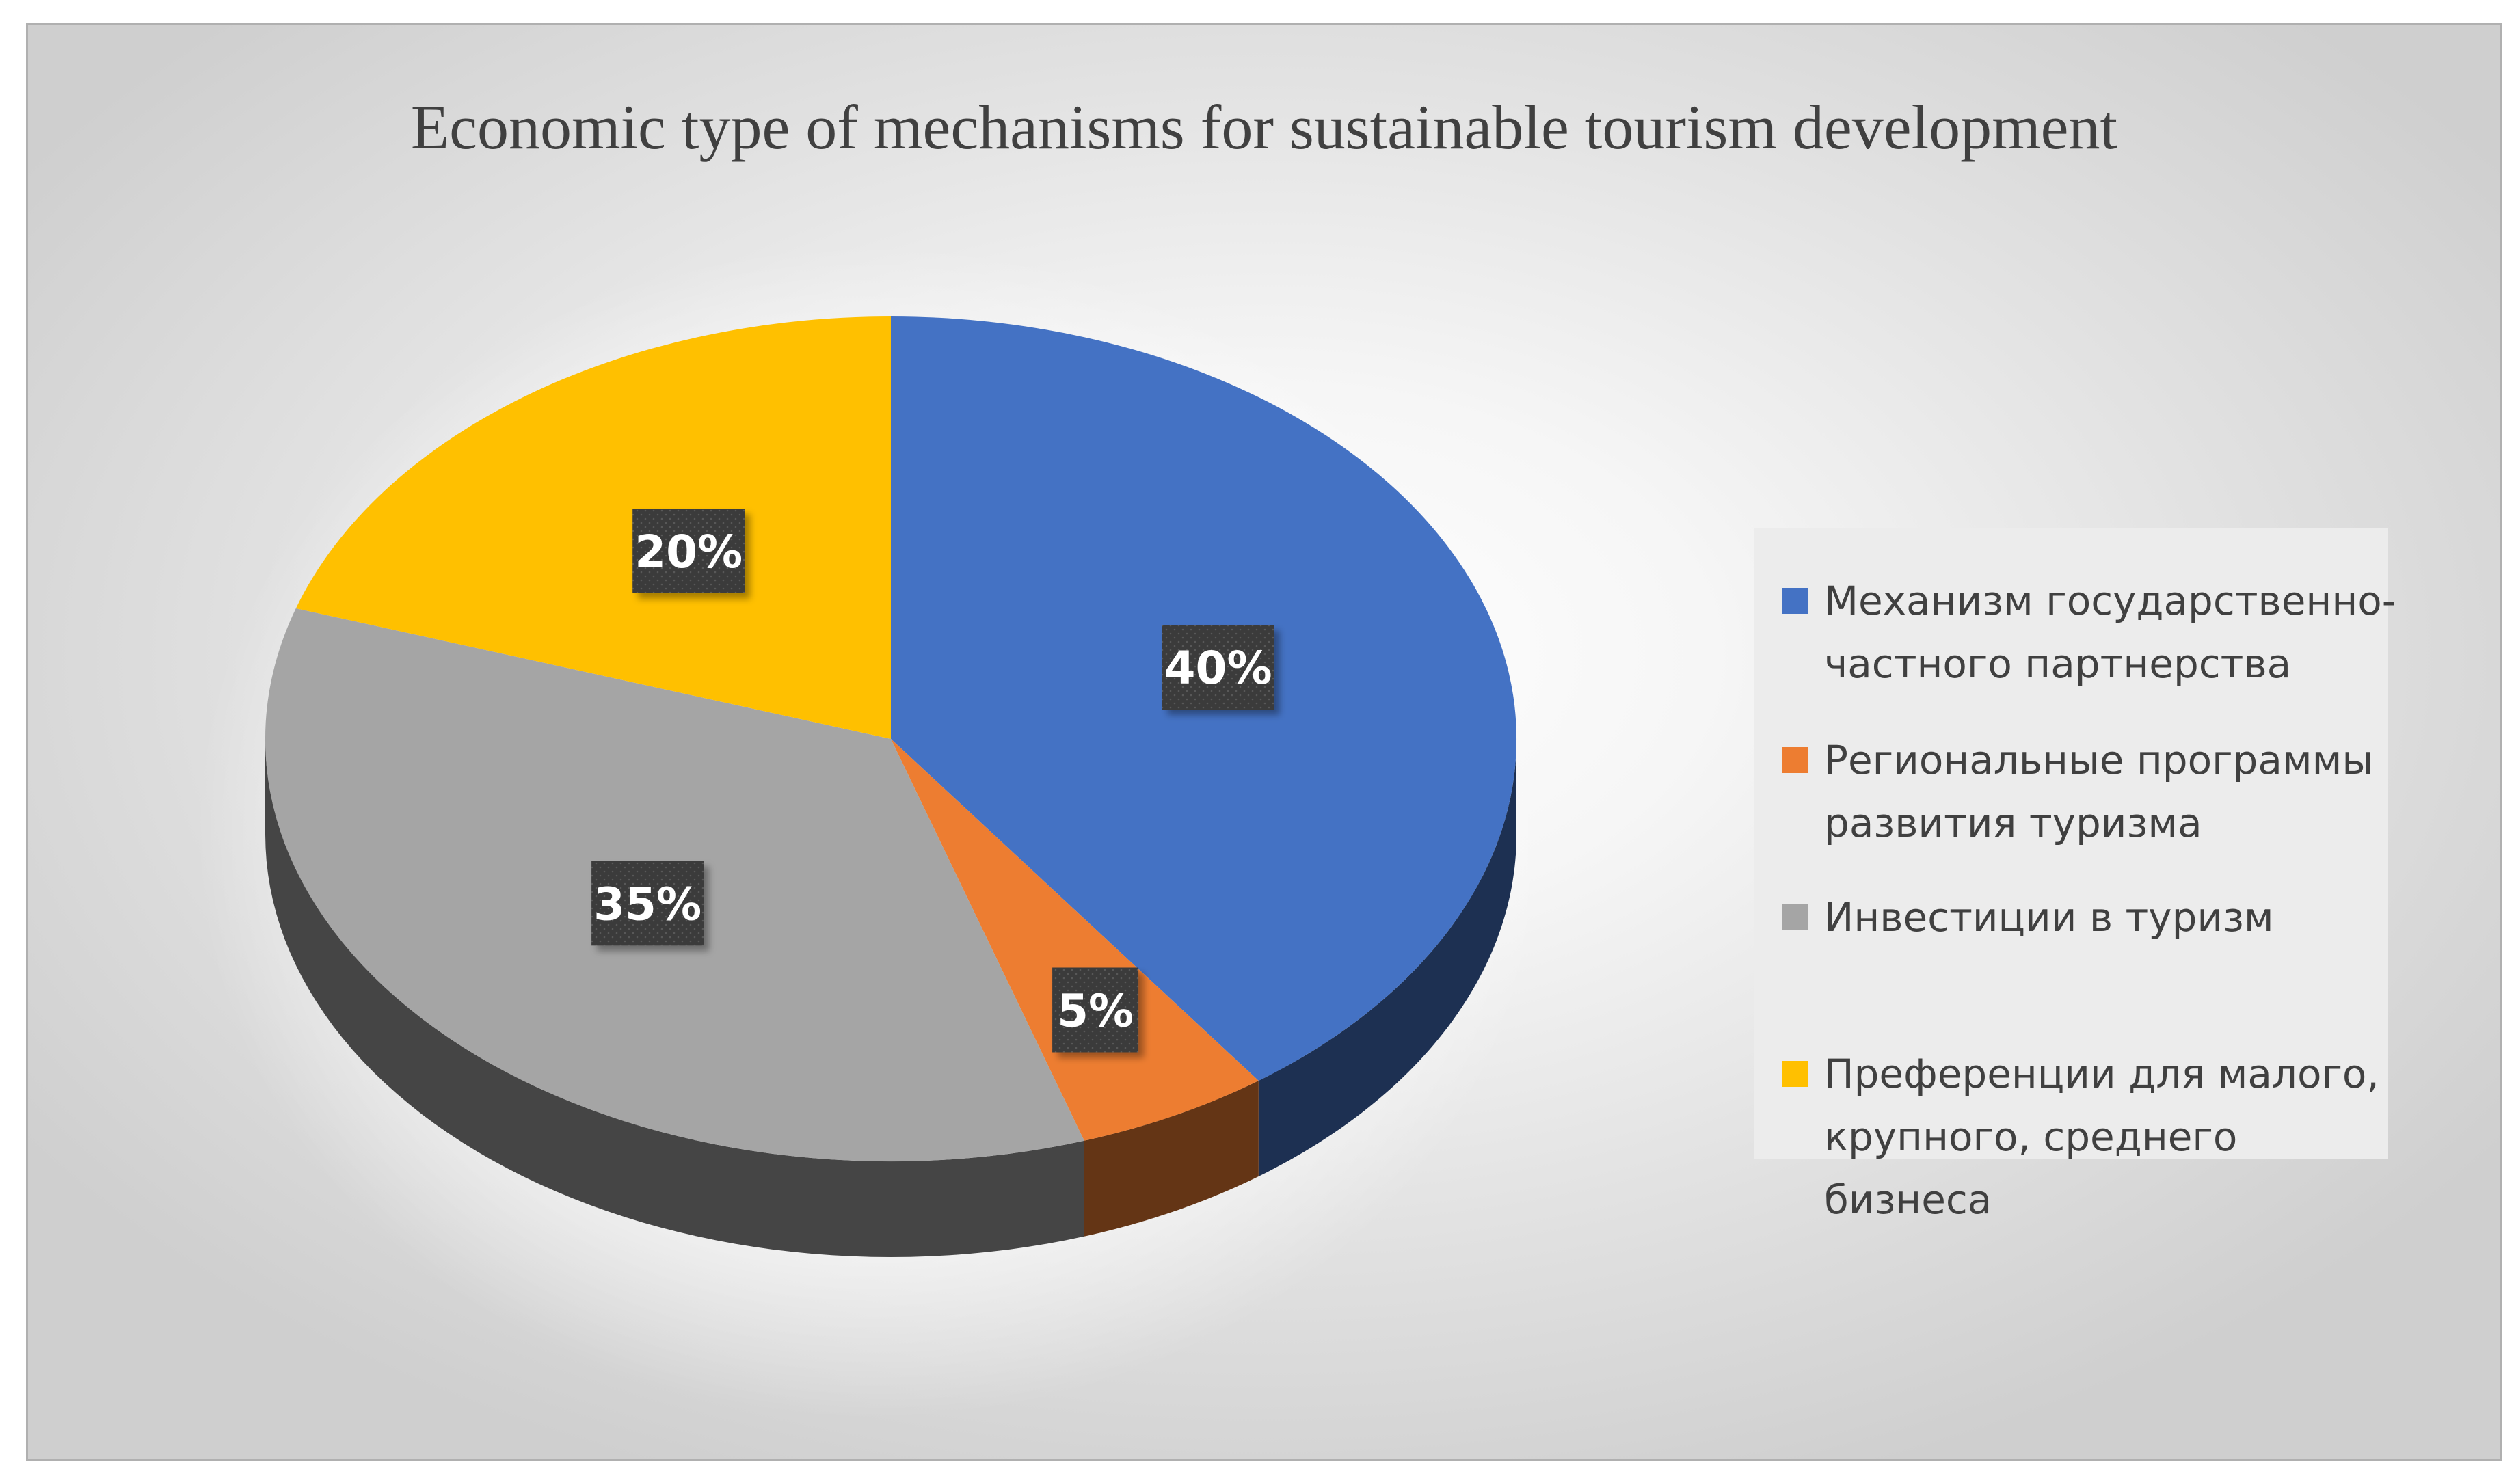 The image size is (2514, 1484). What do you see at coordinates (2099, 760) in the screenshot?
I see `legend-label-line1: Региональные программы` at bounding box center [2099, 760].